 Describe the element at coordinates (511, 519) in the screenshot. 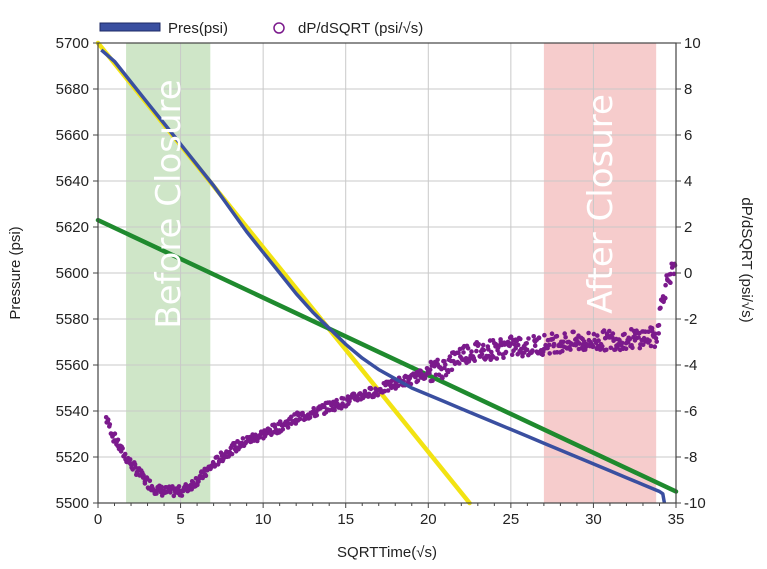

I see `x-tick-label: 25` at that location.